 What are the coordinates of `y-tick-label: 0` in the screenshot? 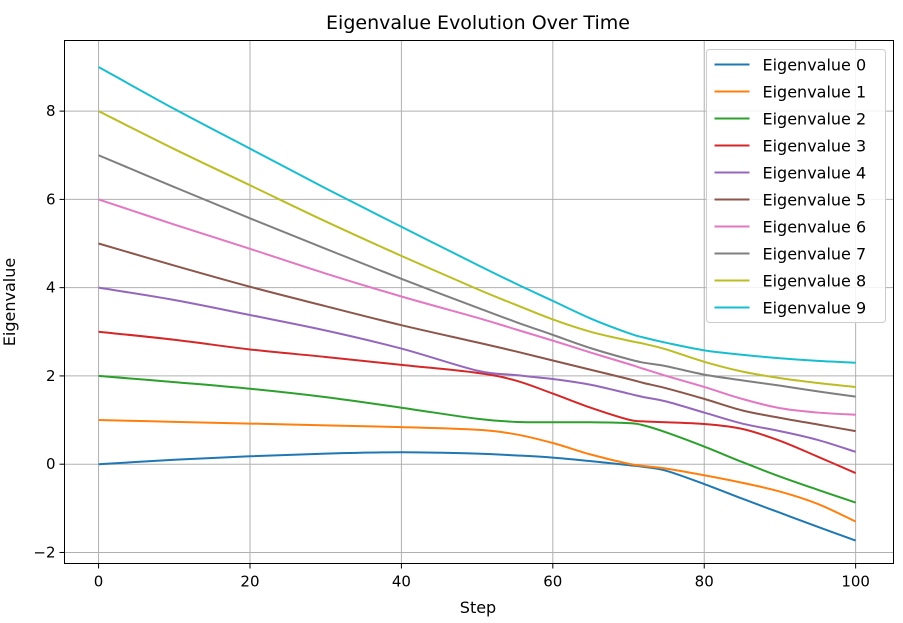 It's located at (51, 464).